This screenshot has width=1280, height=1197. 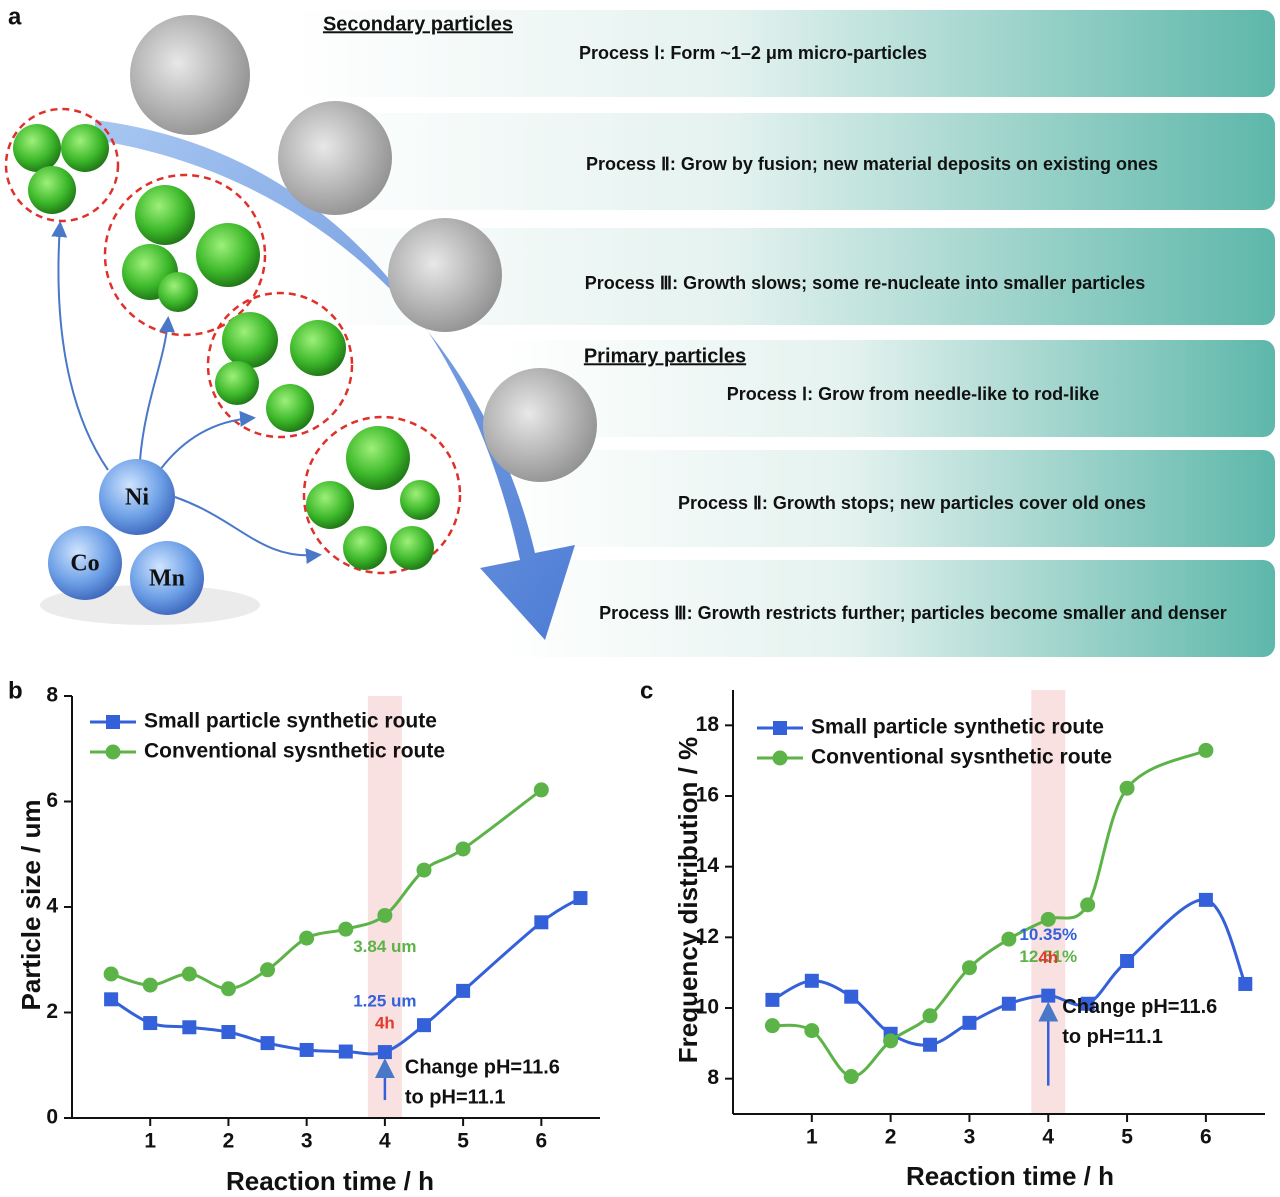 I want to click on sphere, so click(x=167, y=578).